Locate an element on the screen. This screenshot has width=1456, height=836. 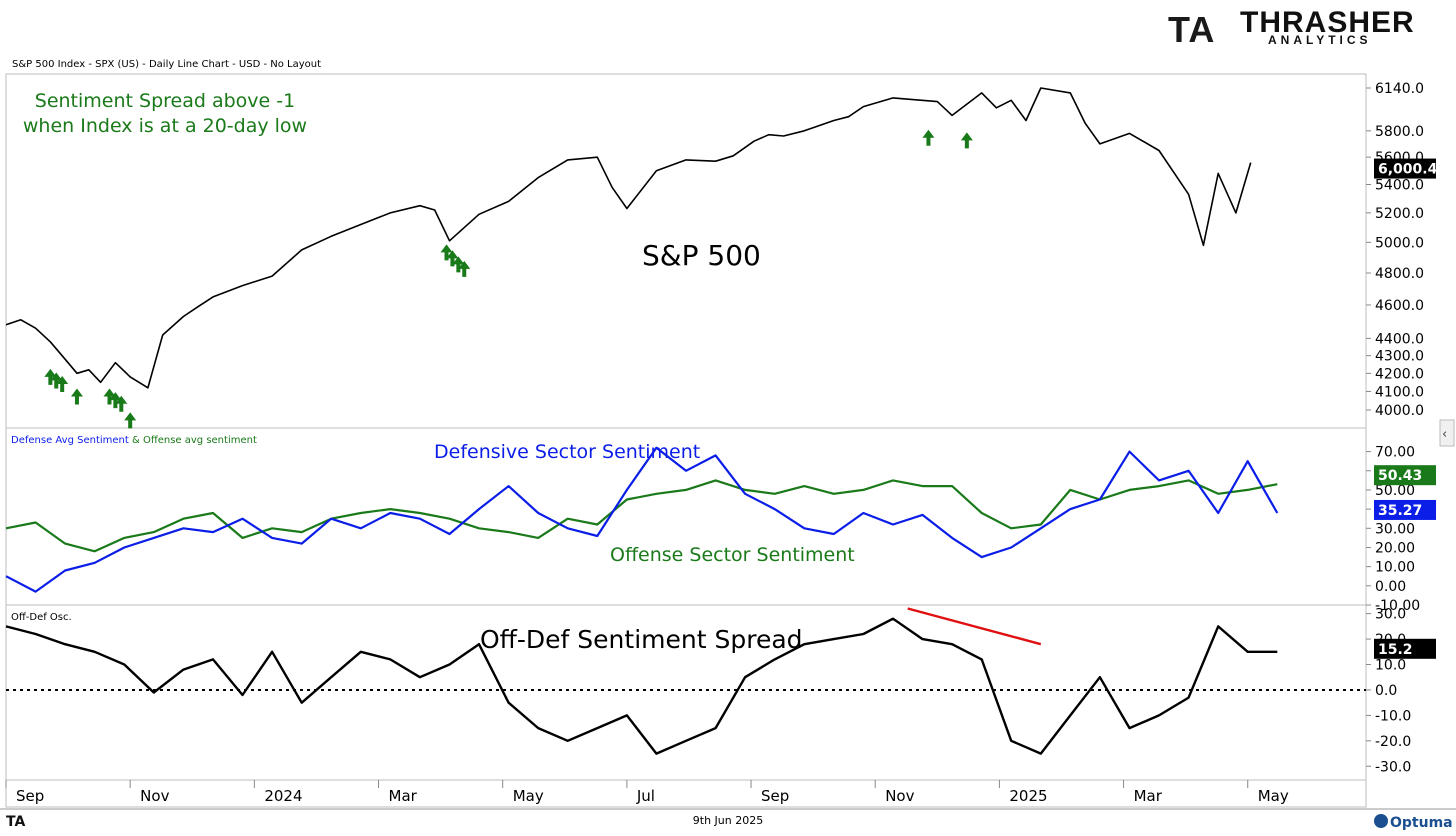
sentiment-tick-label: 20.00 is located at coordinates (1395, 548).